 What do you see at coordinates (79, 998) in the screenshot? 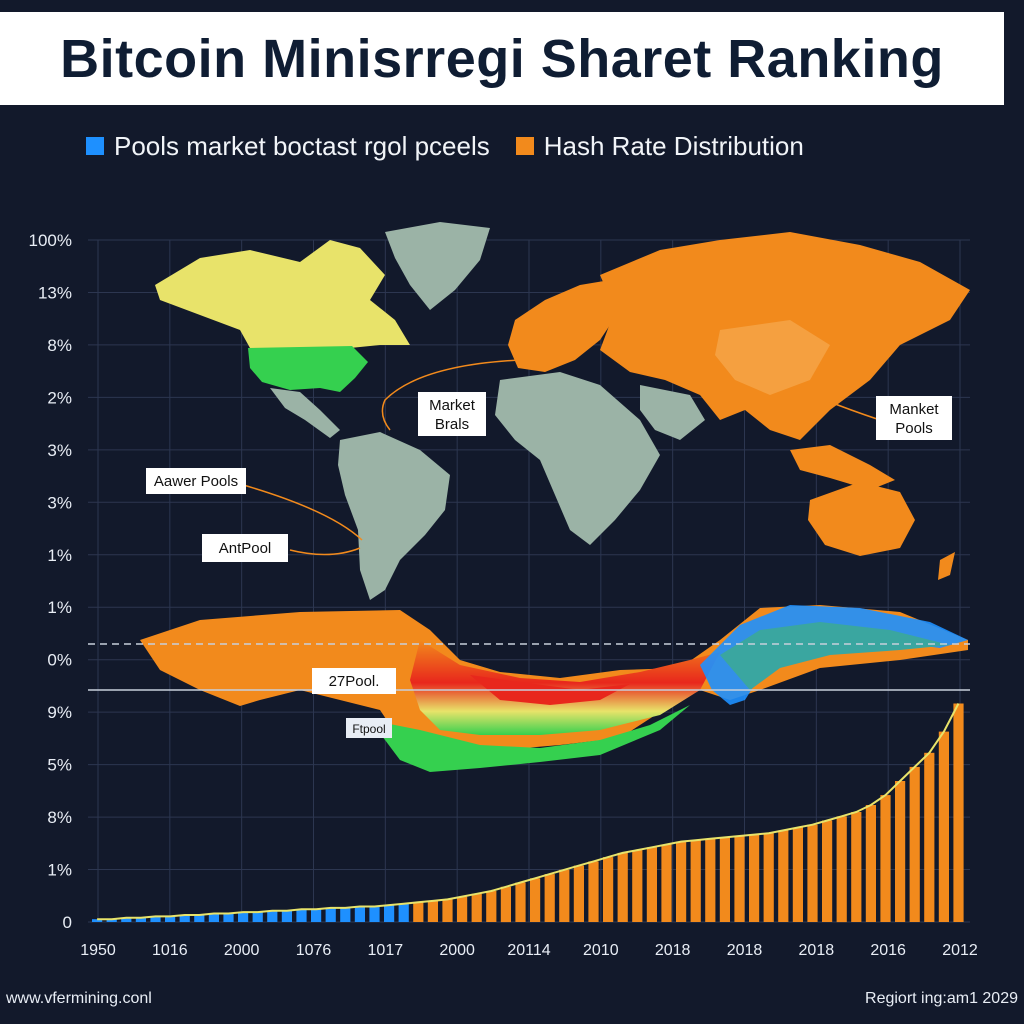
I see `footer-source: www.vfermining.conl` at bounding box center [79, 998].